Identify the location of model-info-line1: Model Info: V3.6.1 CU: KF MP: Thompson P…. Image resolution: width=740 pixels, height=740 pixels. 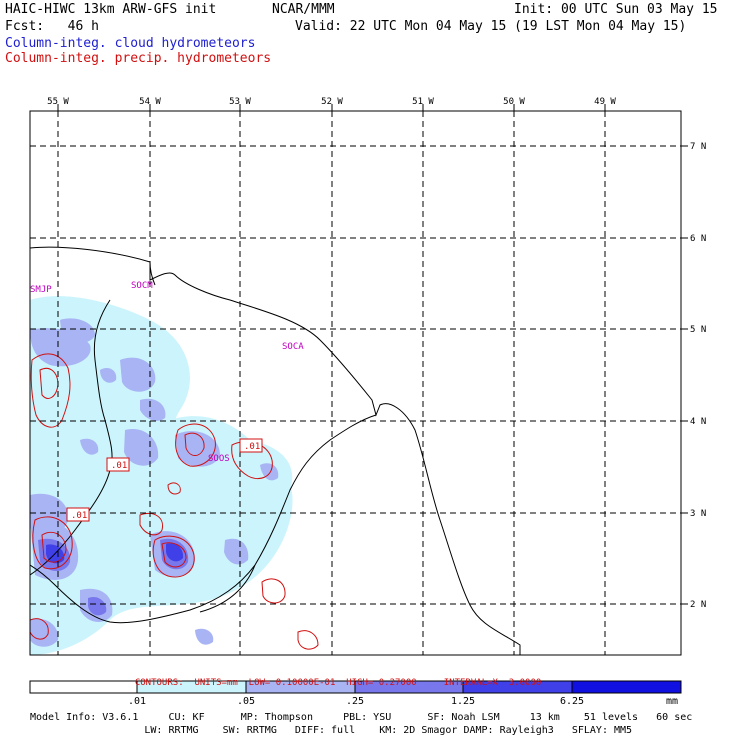
(361, 717).